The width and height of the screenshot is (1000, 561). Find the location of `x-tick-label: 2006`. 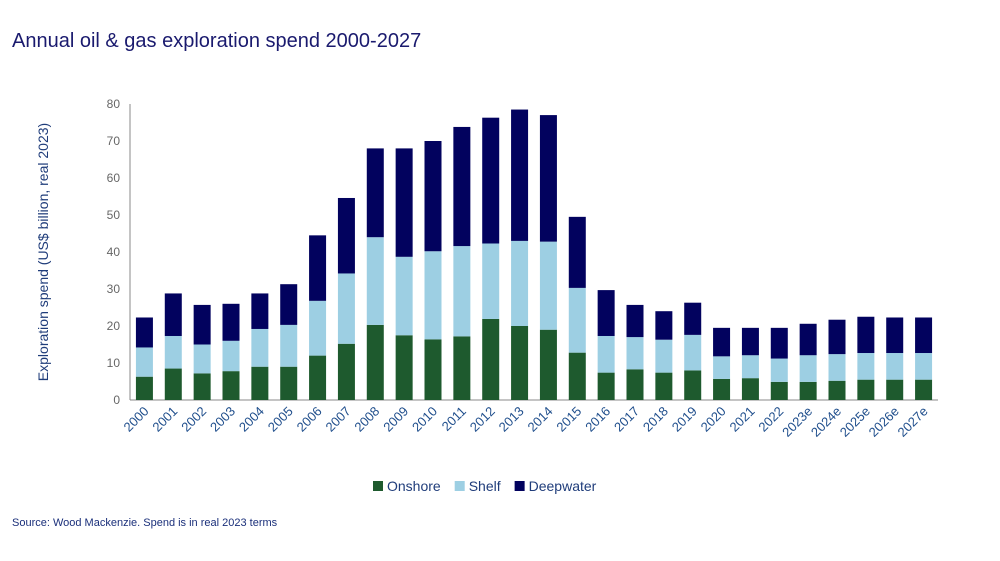

x-tick-label: 2006 is located at coordinates (309, 419).